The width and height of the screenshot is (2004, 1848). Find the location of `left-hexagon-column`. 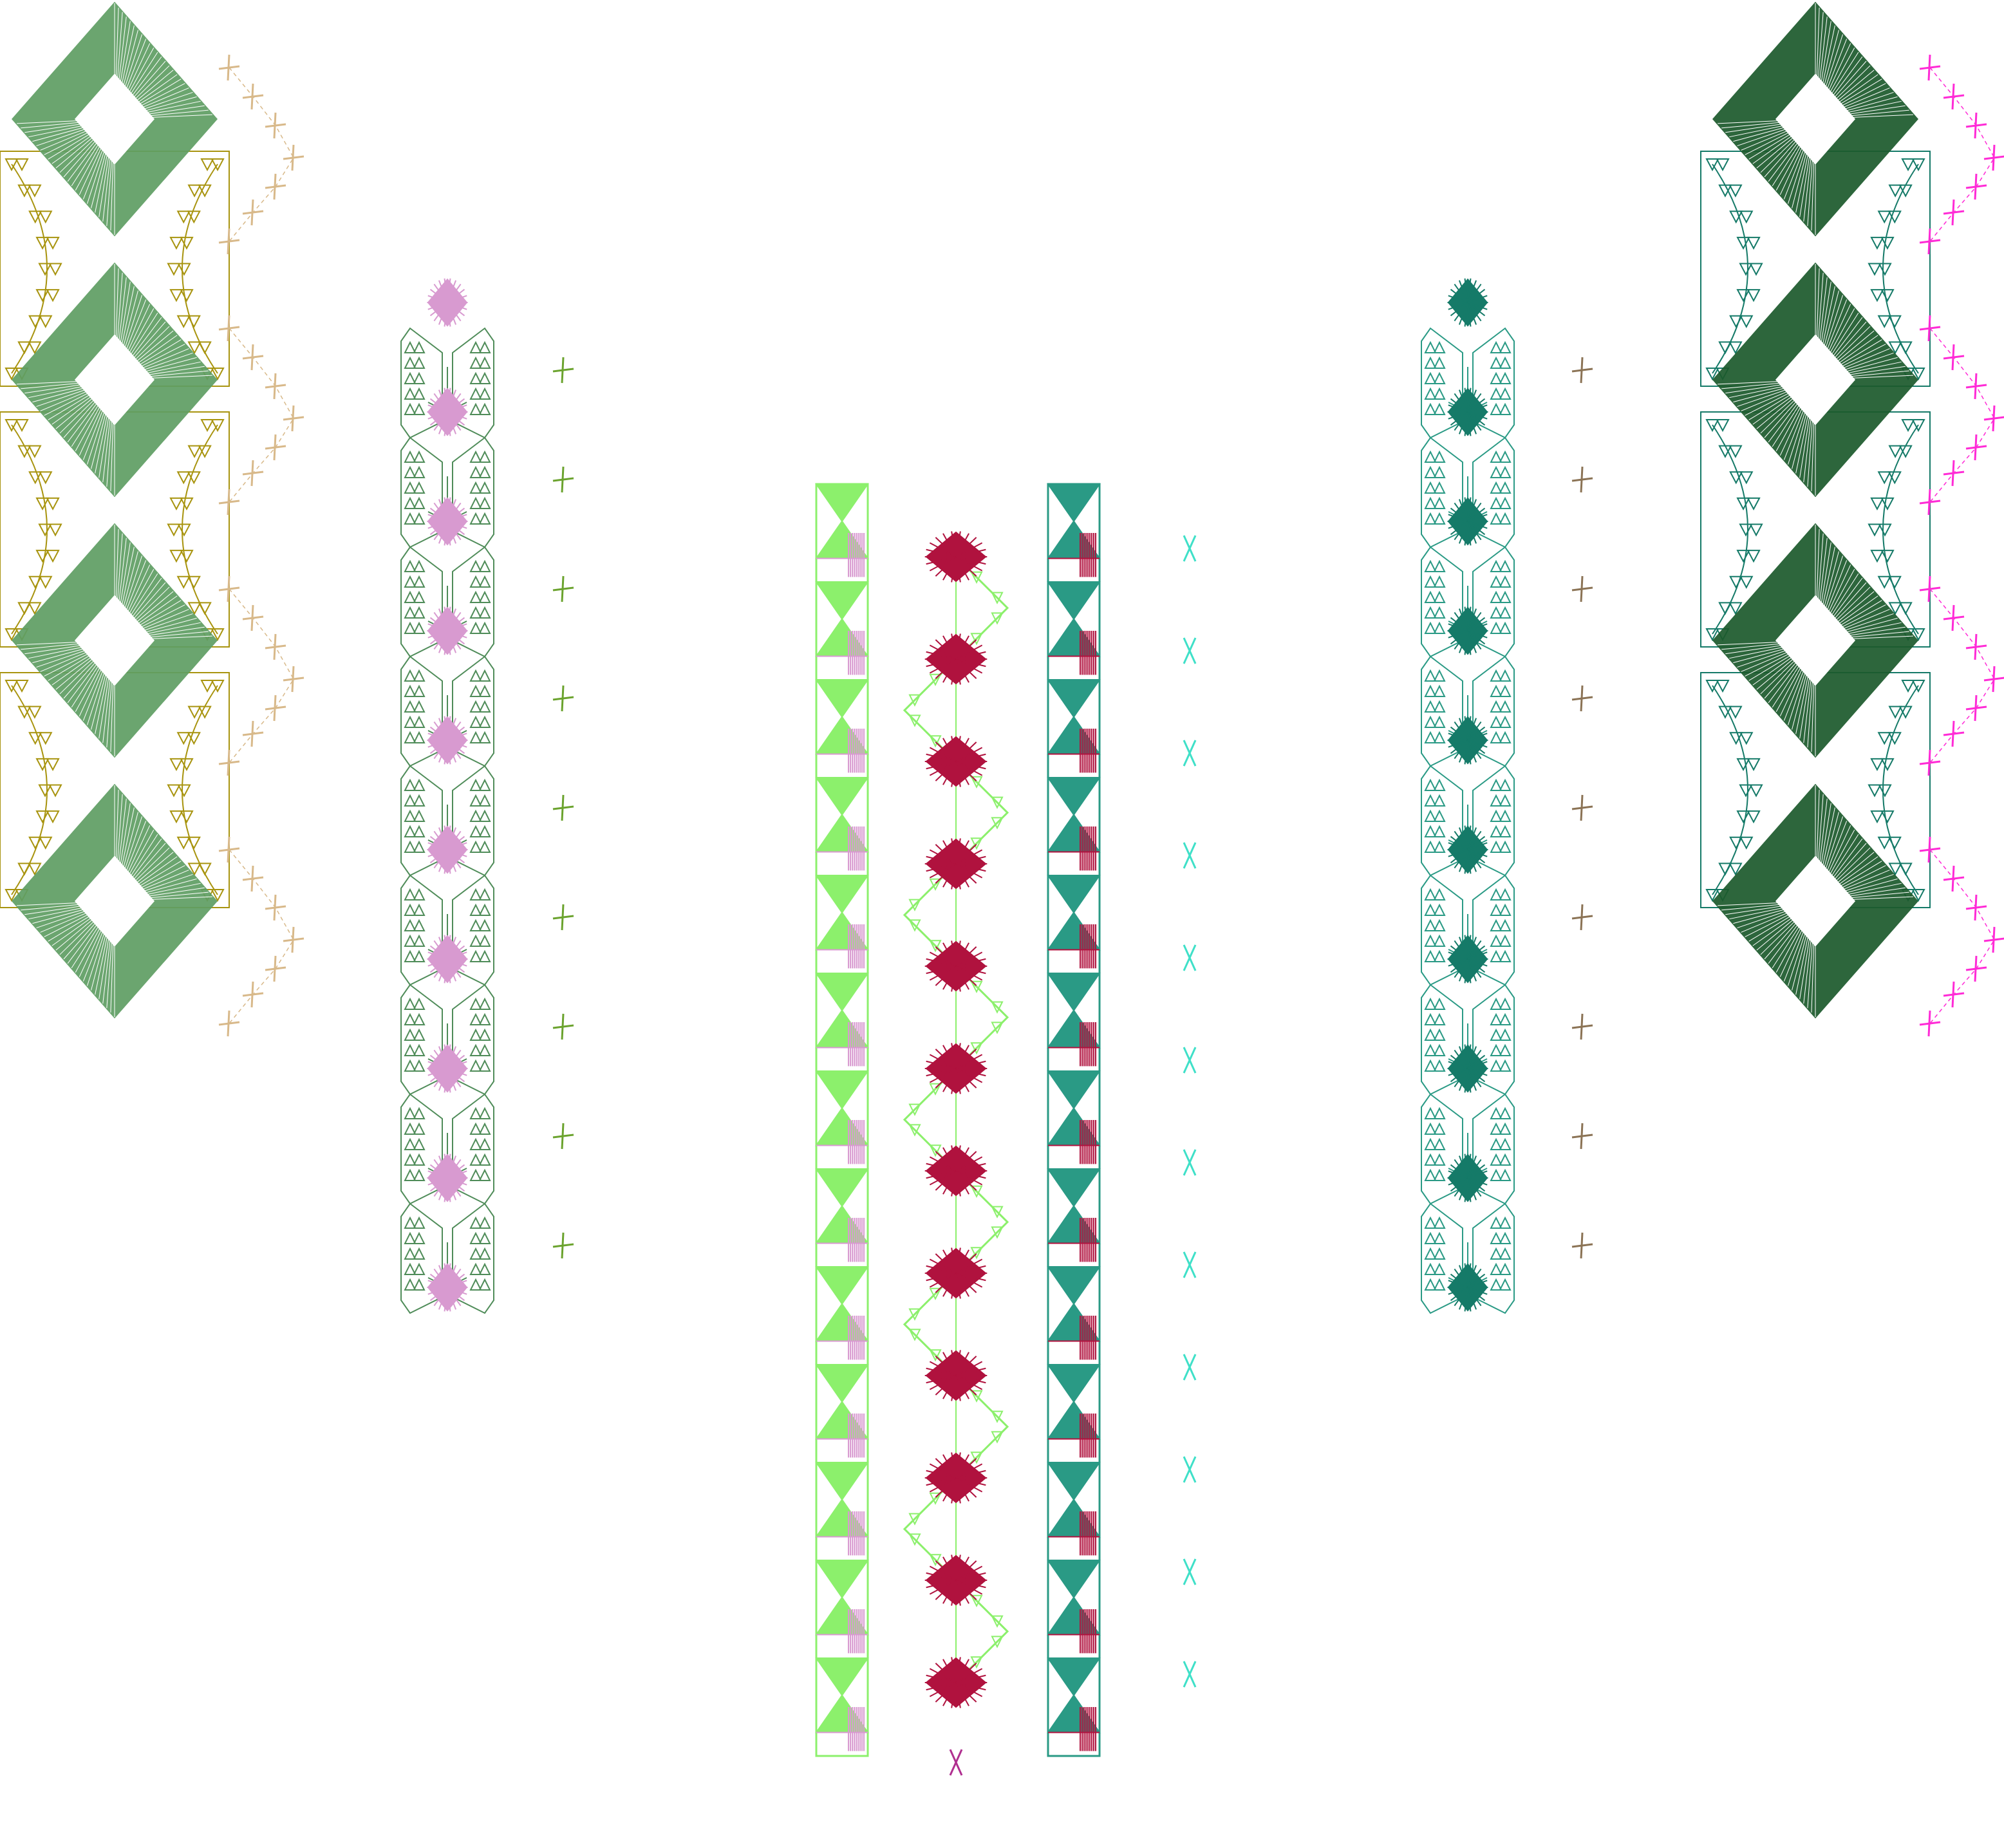

left-hexagon-column is located at coordinates (447, 796).